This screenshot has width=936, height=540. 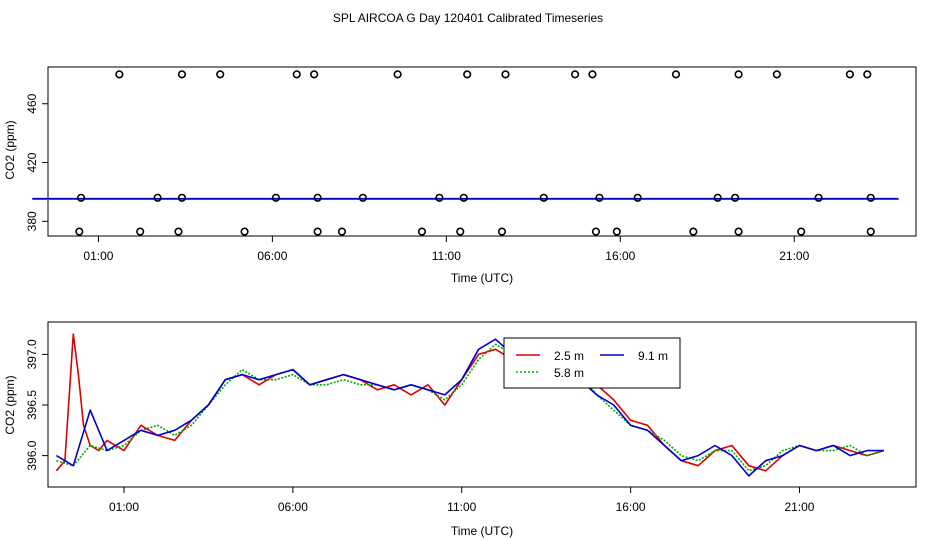 What do you see at coordinates (32, 455) in the screenshot?
I see `y-tick-label: 396.0` at bounding box center [32, 455].